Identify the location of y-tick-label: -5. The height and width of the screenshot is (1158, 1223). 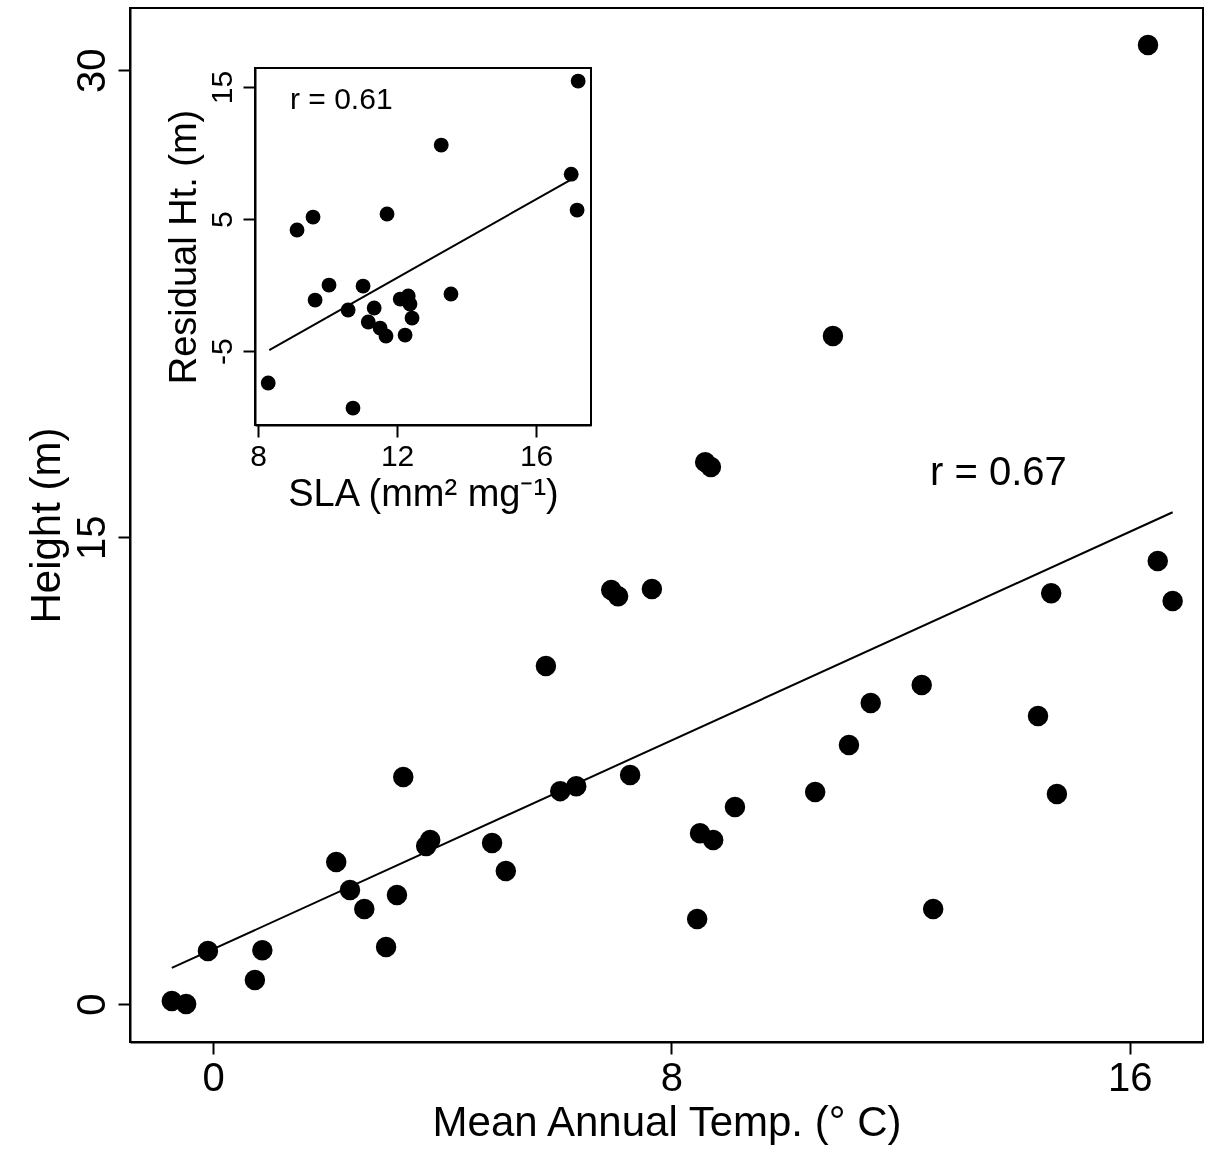
(221, 351).